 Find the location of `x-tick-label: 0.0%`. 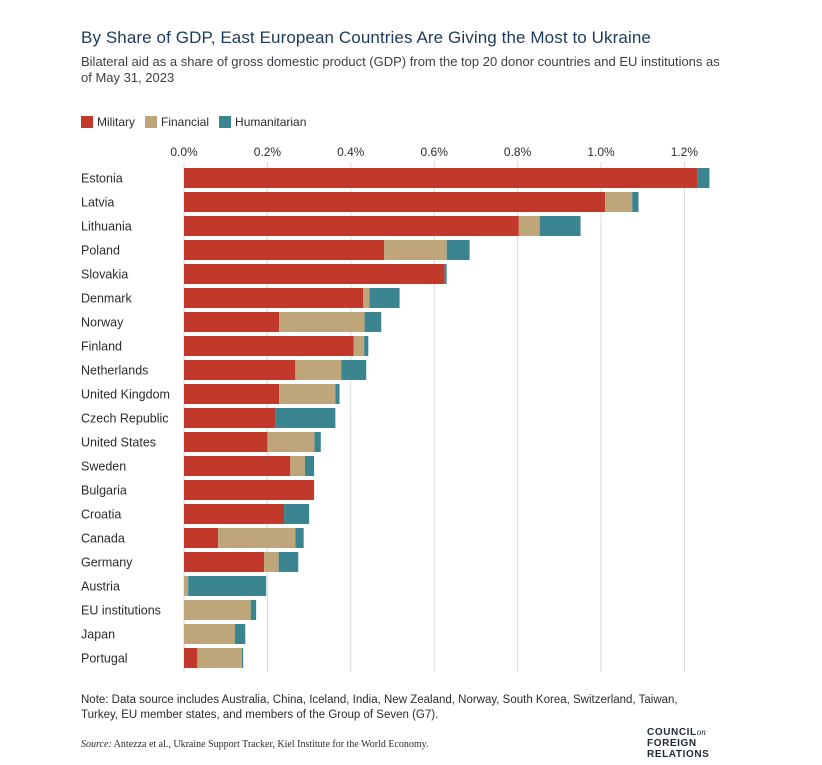

x-tick-label: 0.0% is located at coordinates (184, 152).